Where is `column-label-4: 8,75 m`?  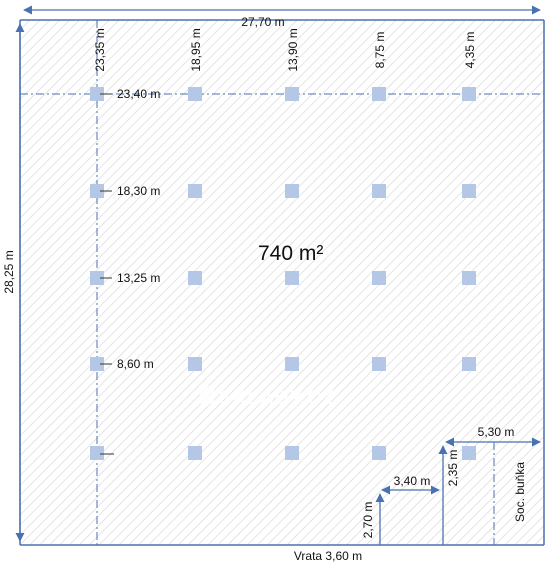 column-label-4: 8,75 m is located at coordinates (380, 50).